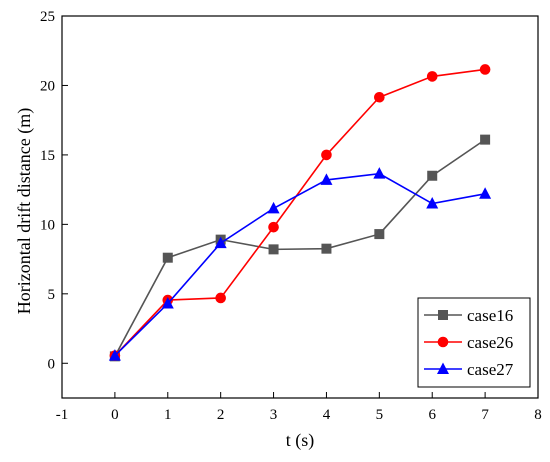  Describe the element at coordinates (432, 415) in the screenshot. I see `x-tick-label: 6` at that location.